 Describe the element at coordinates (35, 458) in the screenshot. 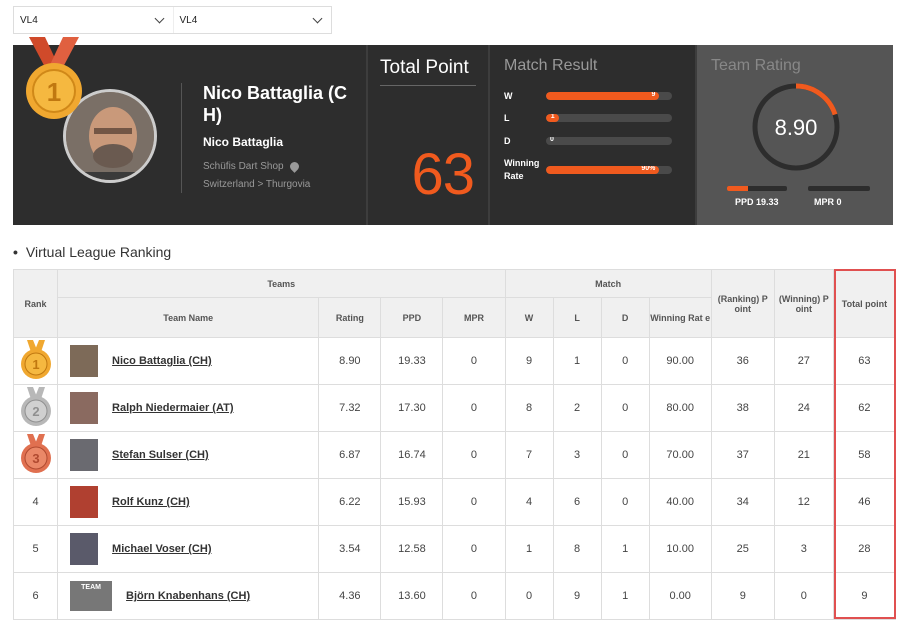

I see `rank-value: 3` at that location.